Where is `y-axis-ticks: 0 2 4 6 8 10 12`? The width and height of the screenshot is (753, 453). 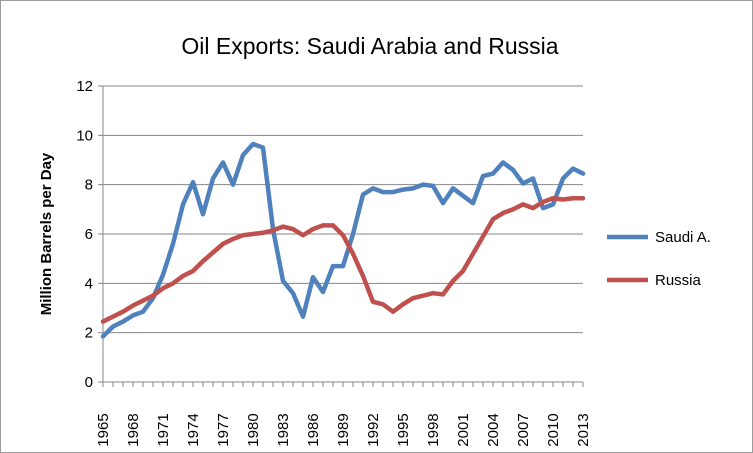
y-axis-ticks: 0 2 4 6 8 10 12 is located at coordinates (89, 234).